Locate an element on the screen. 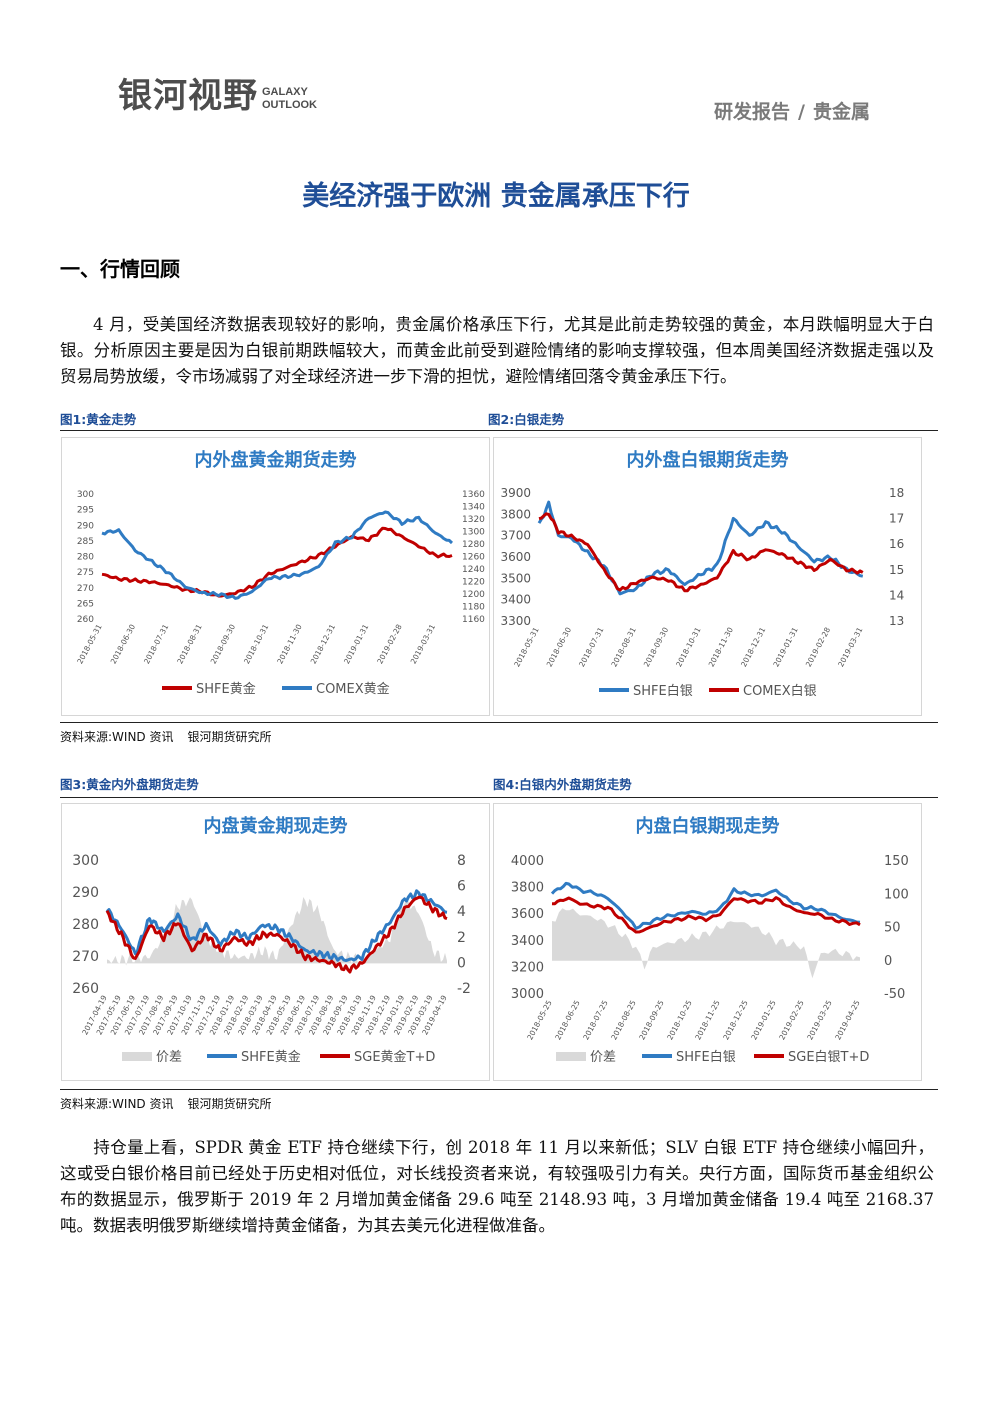 The image size is (992, 1403). y2-tick-label: 1180 is located at coordinates (473, 608).